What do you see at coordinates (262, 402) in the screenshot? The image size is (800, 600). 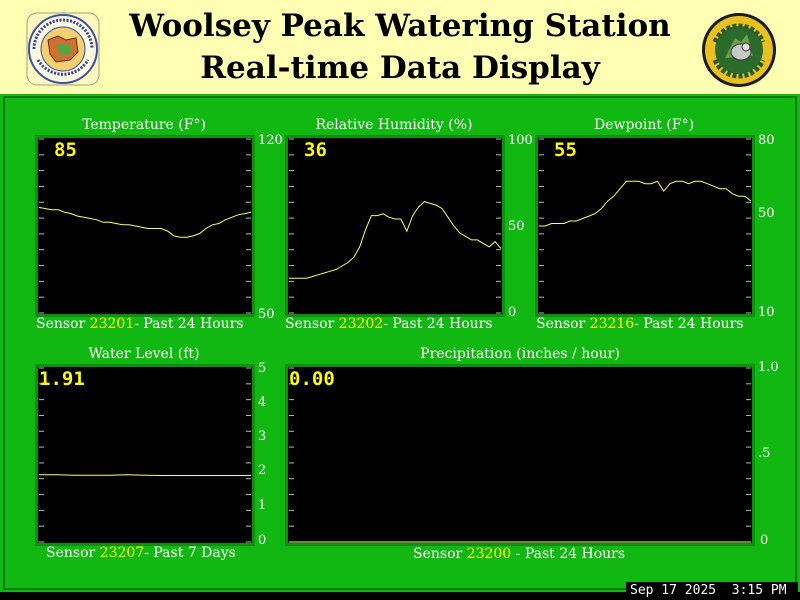 I see `axis-label-4: 4` at bounding box center [262, 402].